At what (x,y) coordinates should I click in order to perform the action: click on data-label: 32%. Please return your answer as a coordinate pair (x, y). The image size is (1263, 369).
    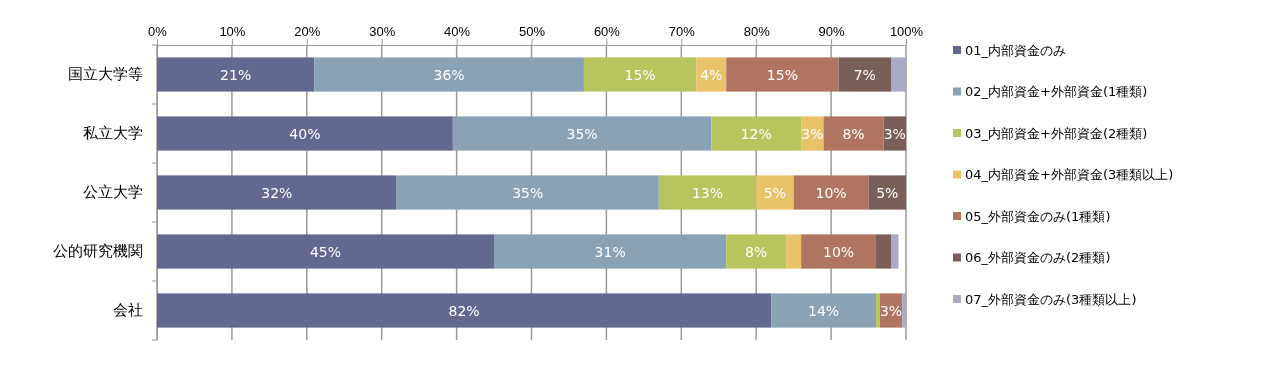
    Looking at the image, I should click on (277, 192).